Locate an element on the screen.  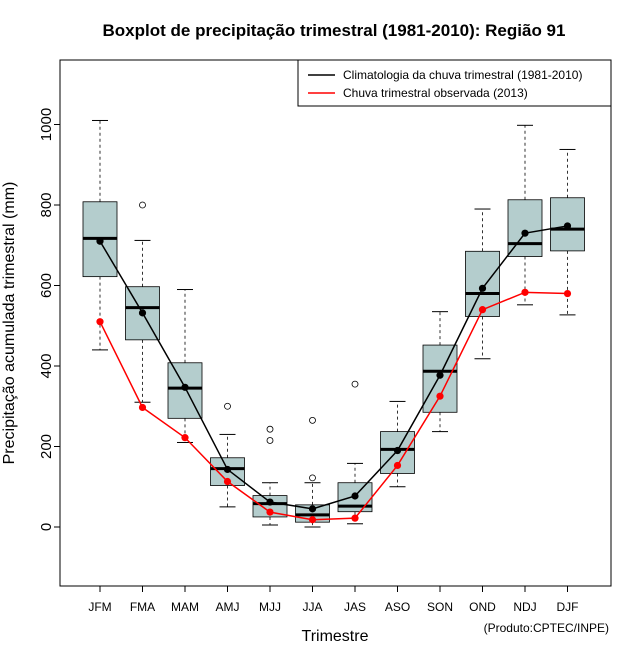
box-NDJ is located at coordinates (525, 215).